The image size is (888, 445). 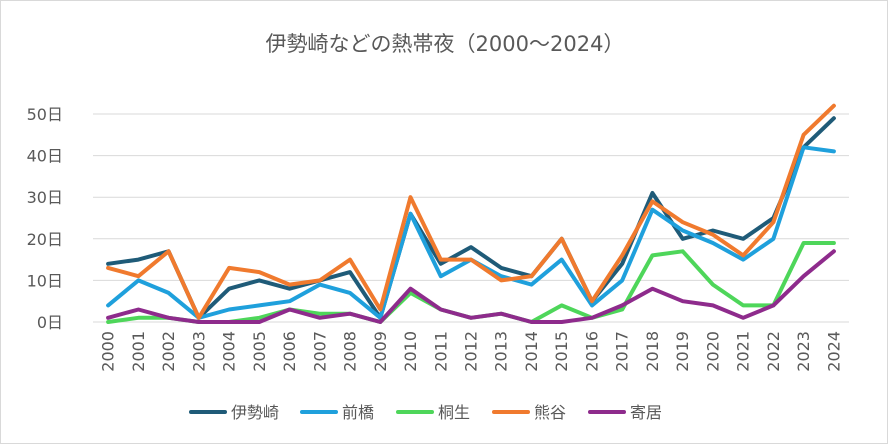 I want to click on x-tick-label: 2020, so click(x=712, y=351).